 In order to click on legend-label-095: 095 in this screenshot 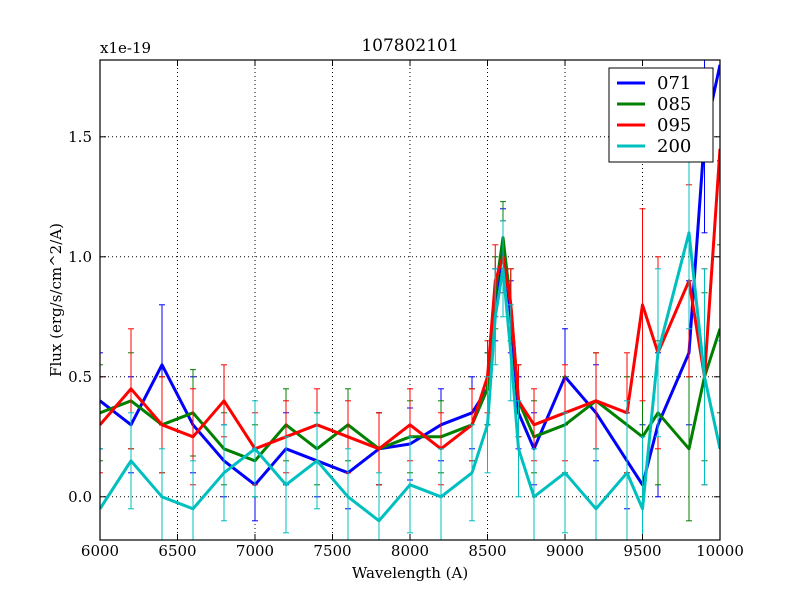, I will do `click(674, 125)`.